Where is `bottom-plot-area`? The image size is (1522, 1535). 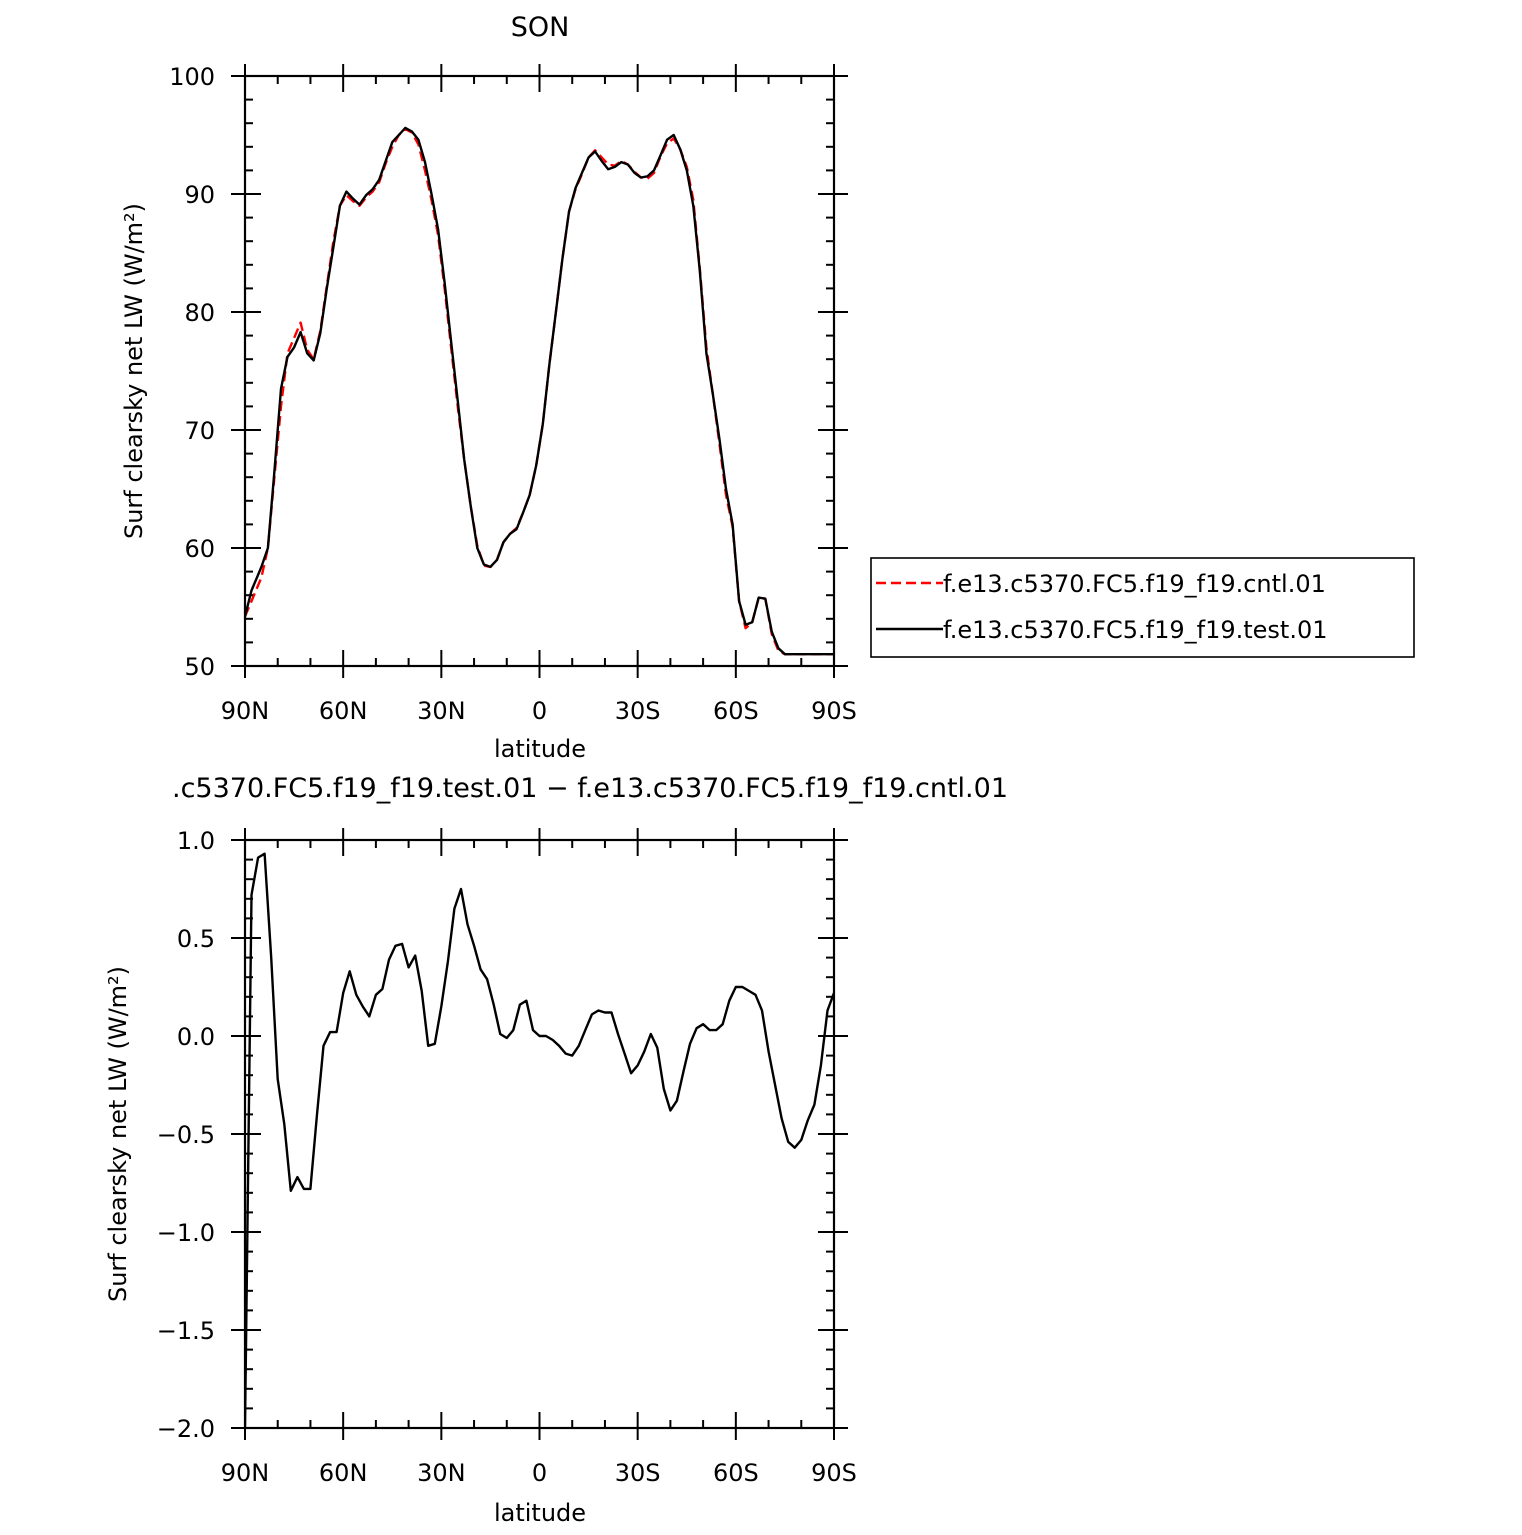 bottom-plot-area is located at coordinates (539, 1140).